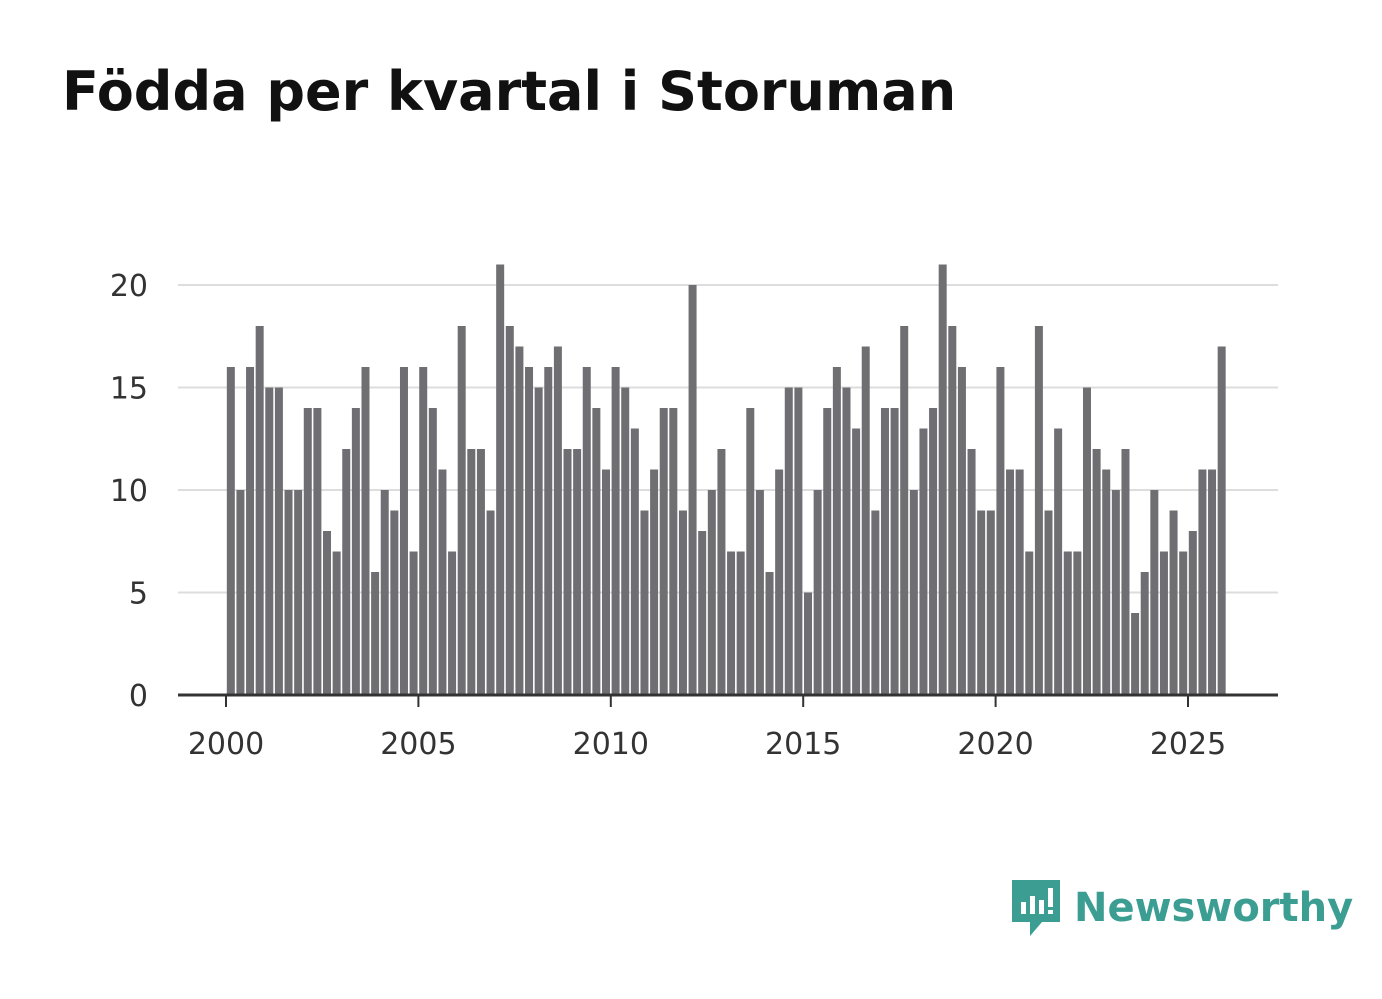 The image size is (1382, 999). Describe the element at coordinates (803, 744) in the screenshot. I see `x-tick-label: 2015` at that location.